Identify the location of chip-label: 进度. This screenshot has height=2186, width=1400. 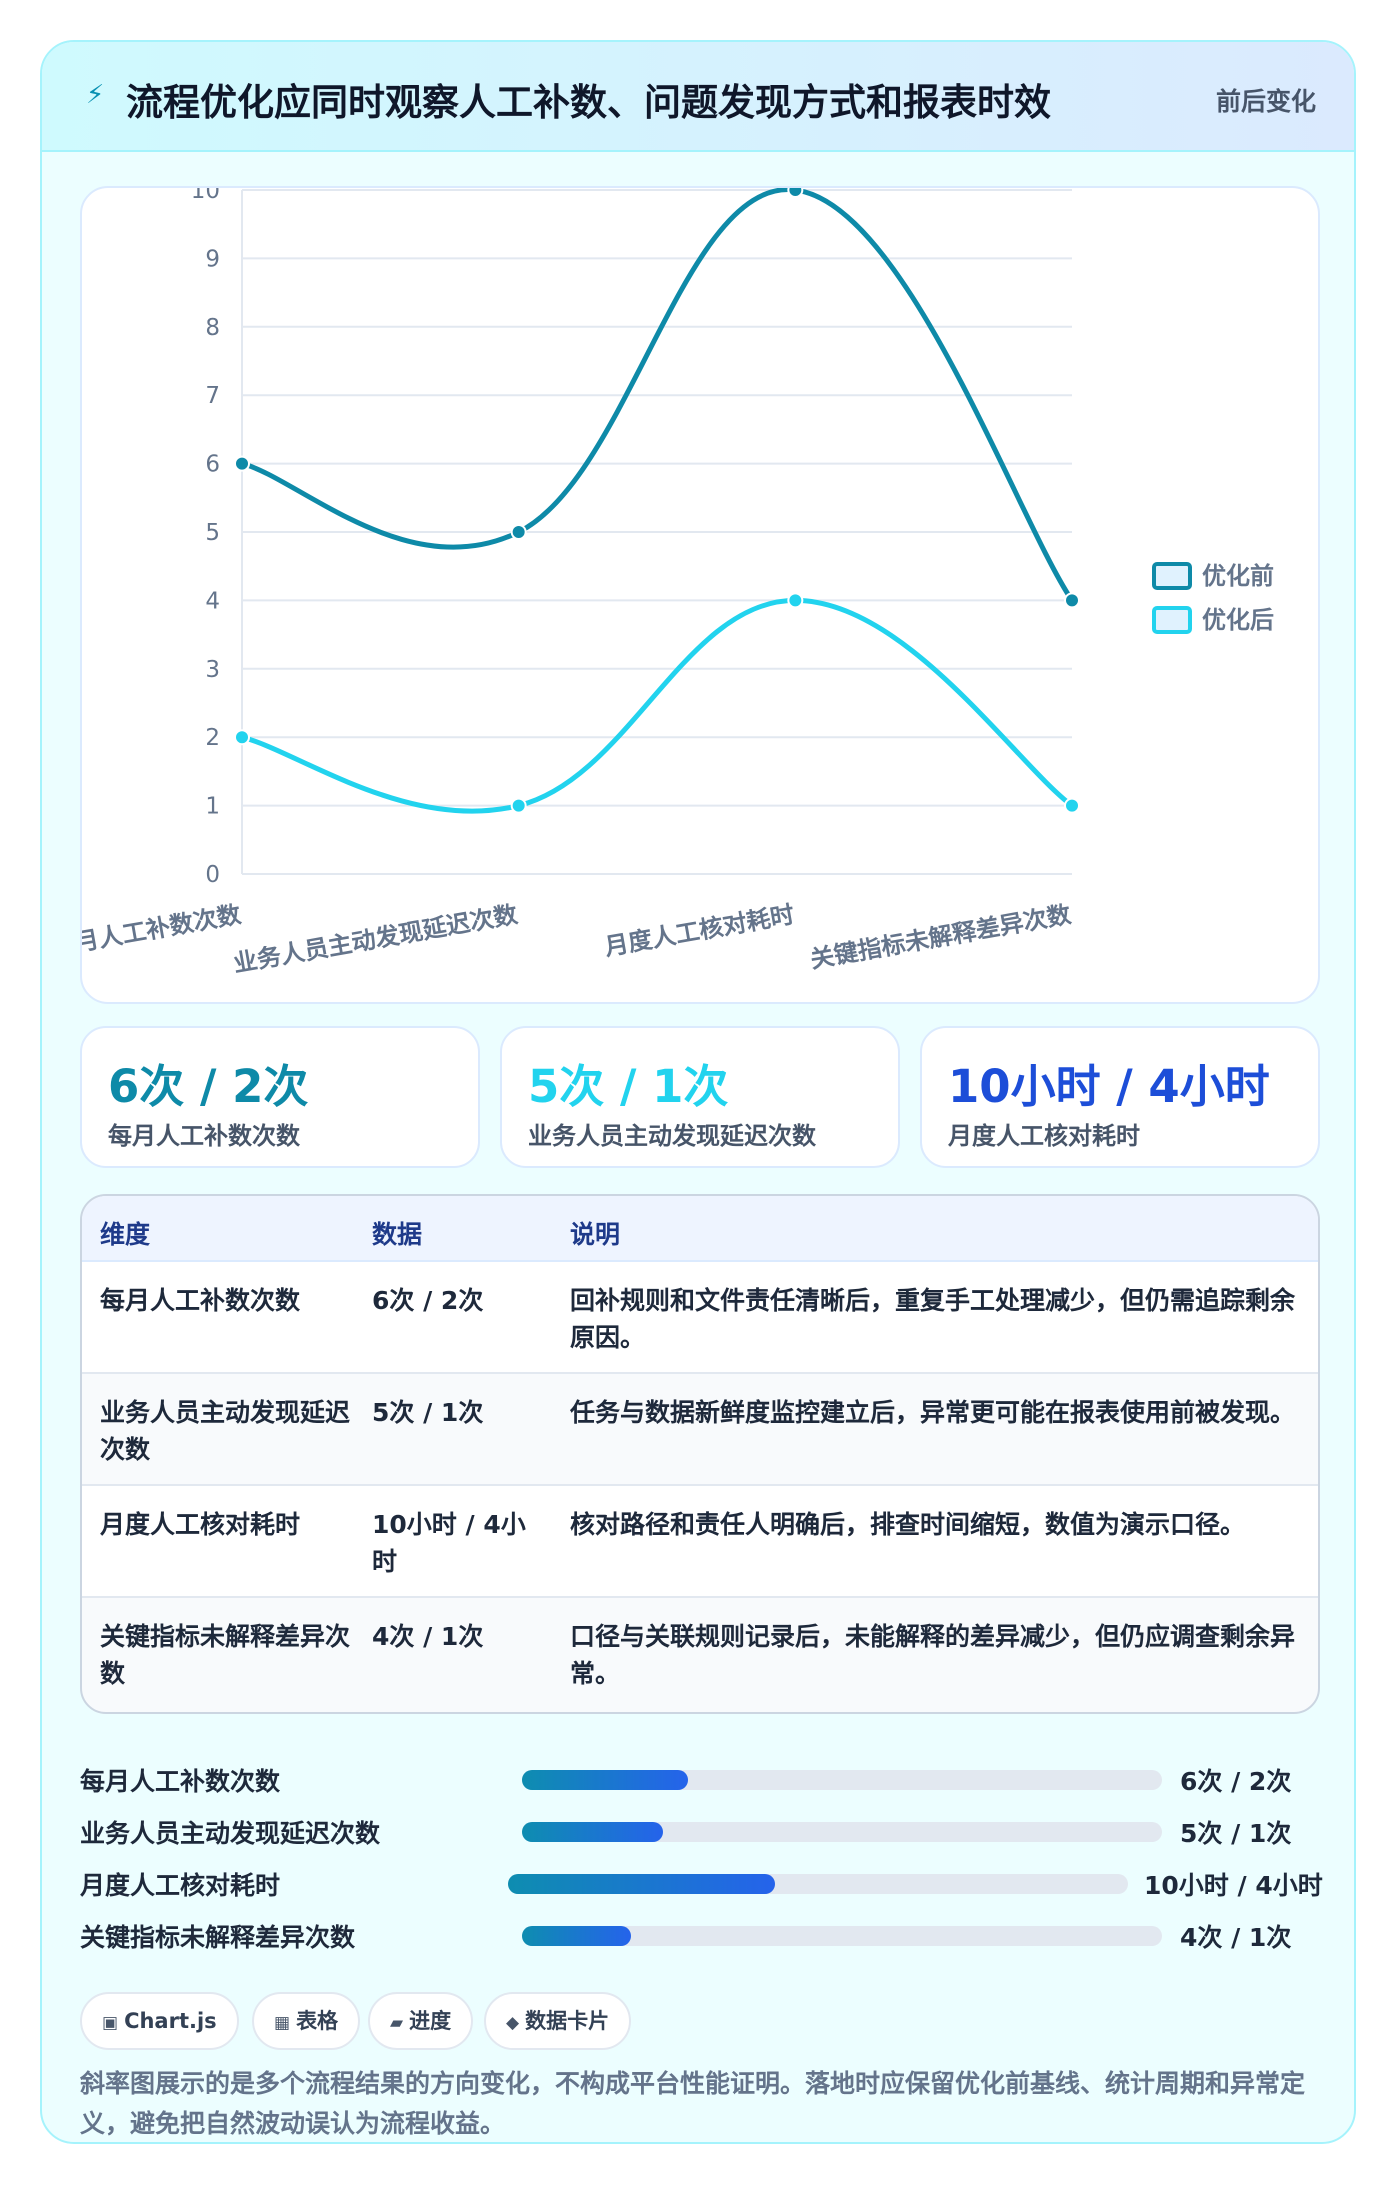
(430, 2021).